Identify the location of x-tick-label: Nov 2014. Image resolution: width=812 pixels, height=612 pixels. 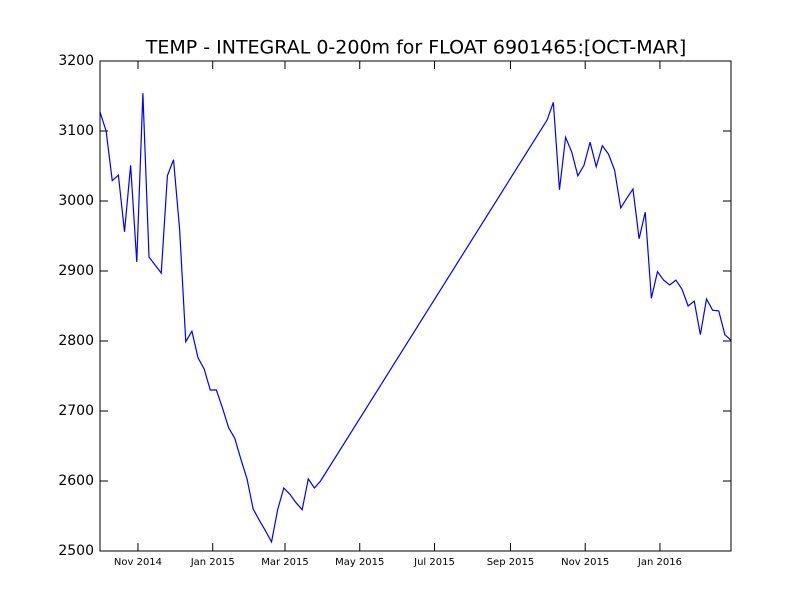
(138, 562).